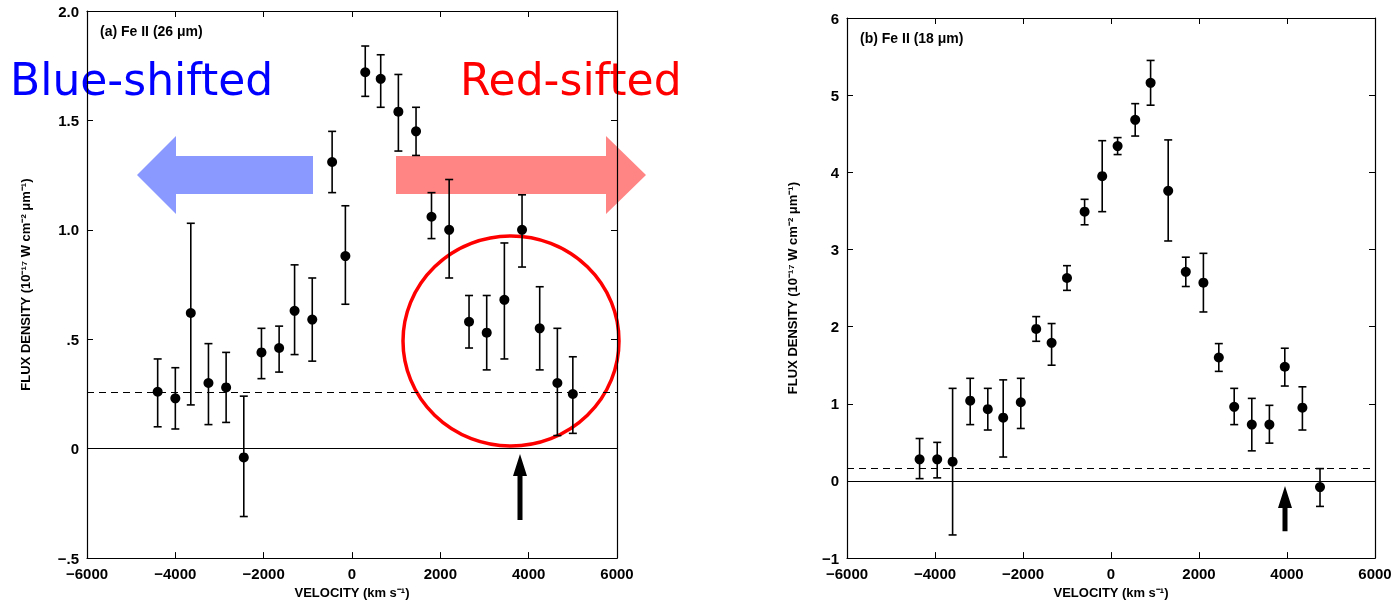 The image size is (1396, 604). What do you see at coordinates (834, 18) in the screenshot?
I see `y-tick-label: 6` at bounding box center [834, 18].